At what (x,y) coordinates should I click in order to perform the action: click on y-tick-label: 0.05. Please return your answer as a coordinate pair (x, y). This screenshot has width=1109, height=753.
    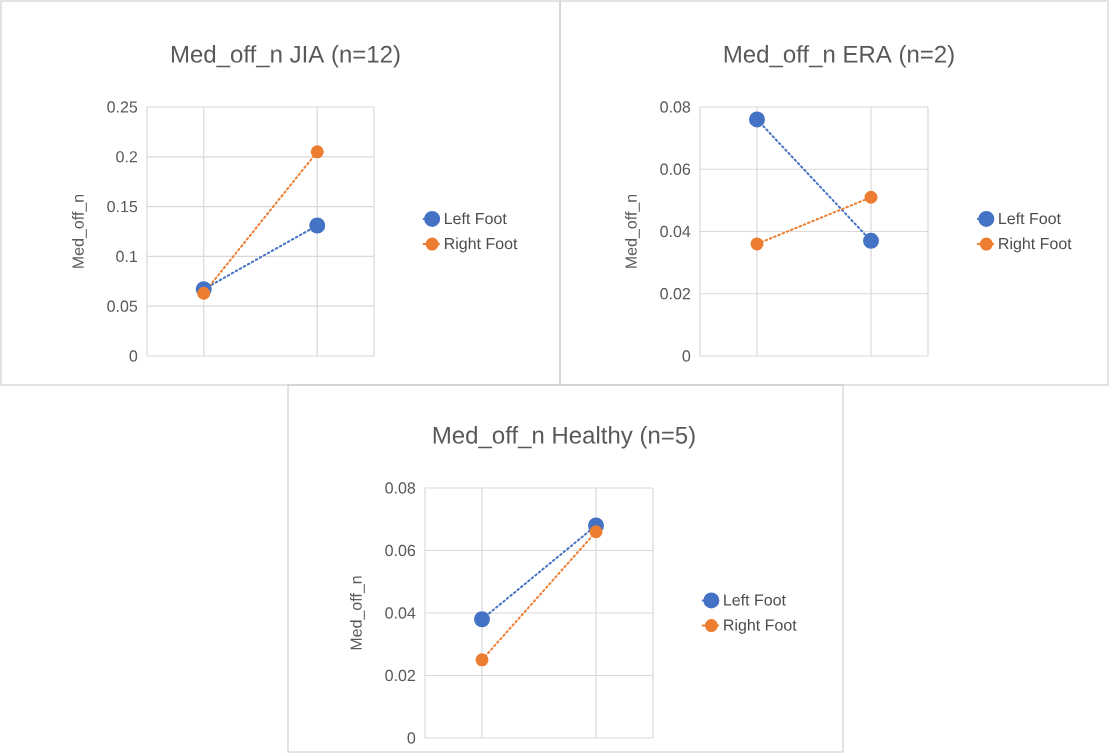
    Looking at the image, I should click on (122, 306).